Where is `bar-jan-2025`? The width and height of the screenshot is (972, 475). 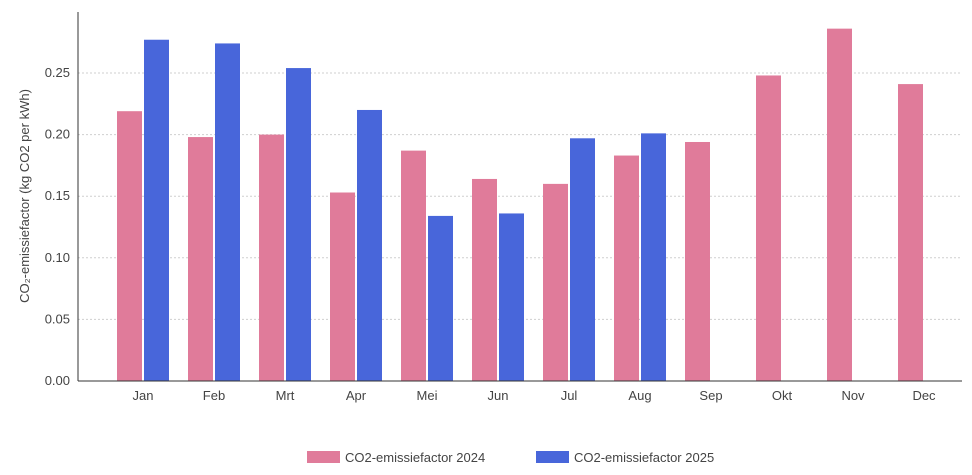
bar-jan-2025 is located at coordinates (156, 210).